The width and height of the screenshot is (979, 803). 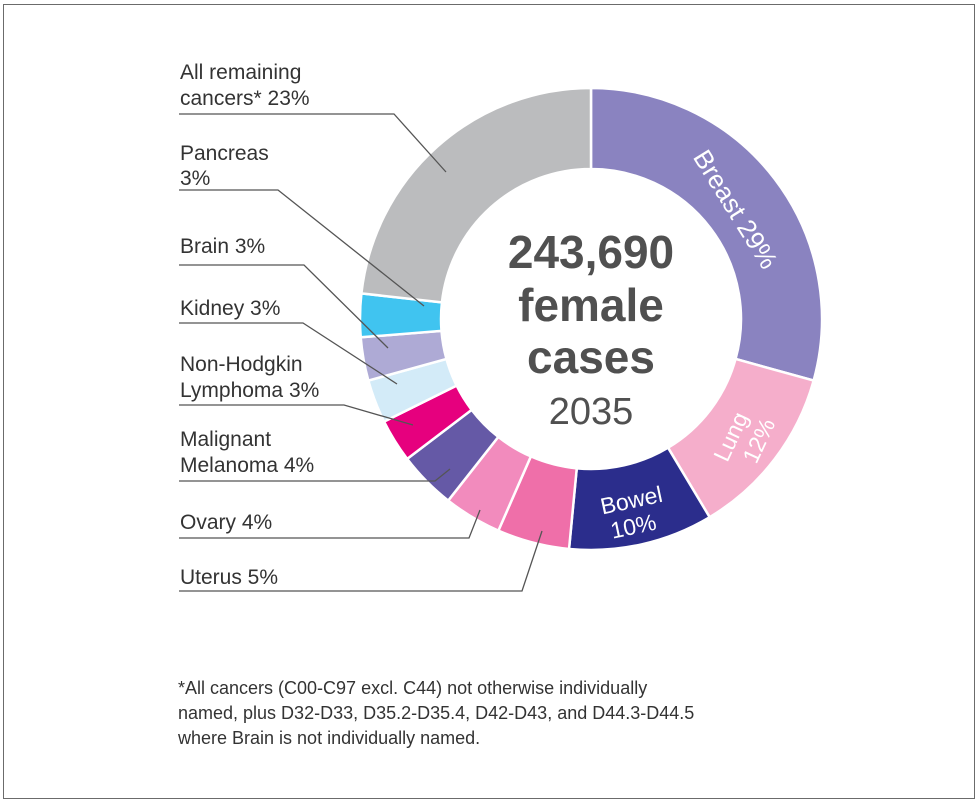 What do you see at coordinates (302, 248) in the screenshot?
I see `leader-pancreas` at bounding box center [302, 248].